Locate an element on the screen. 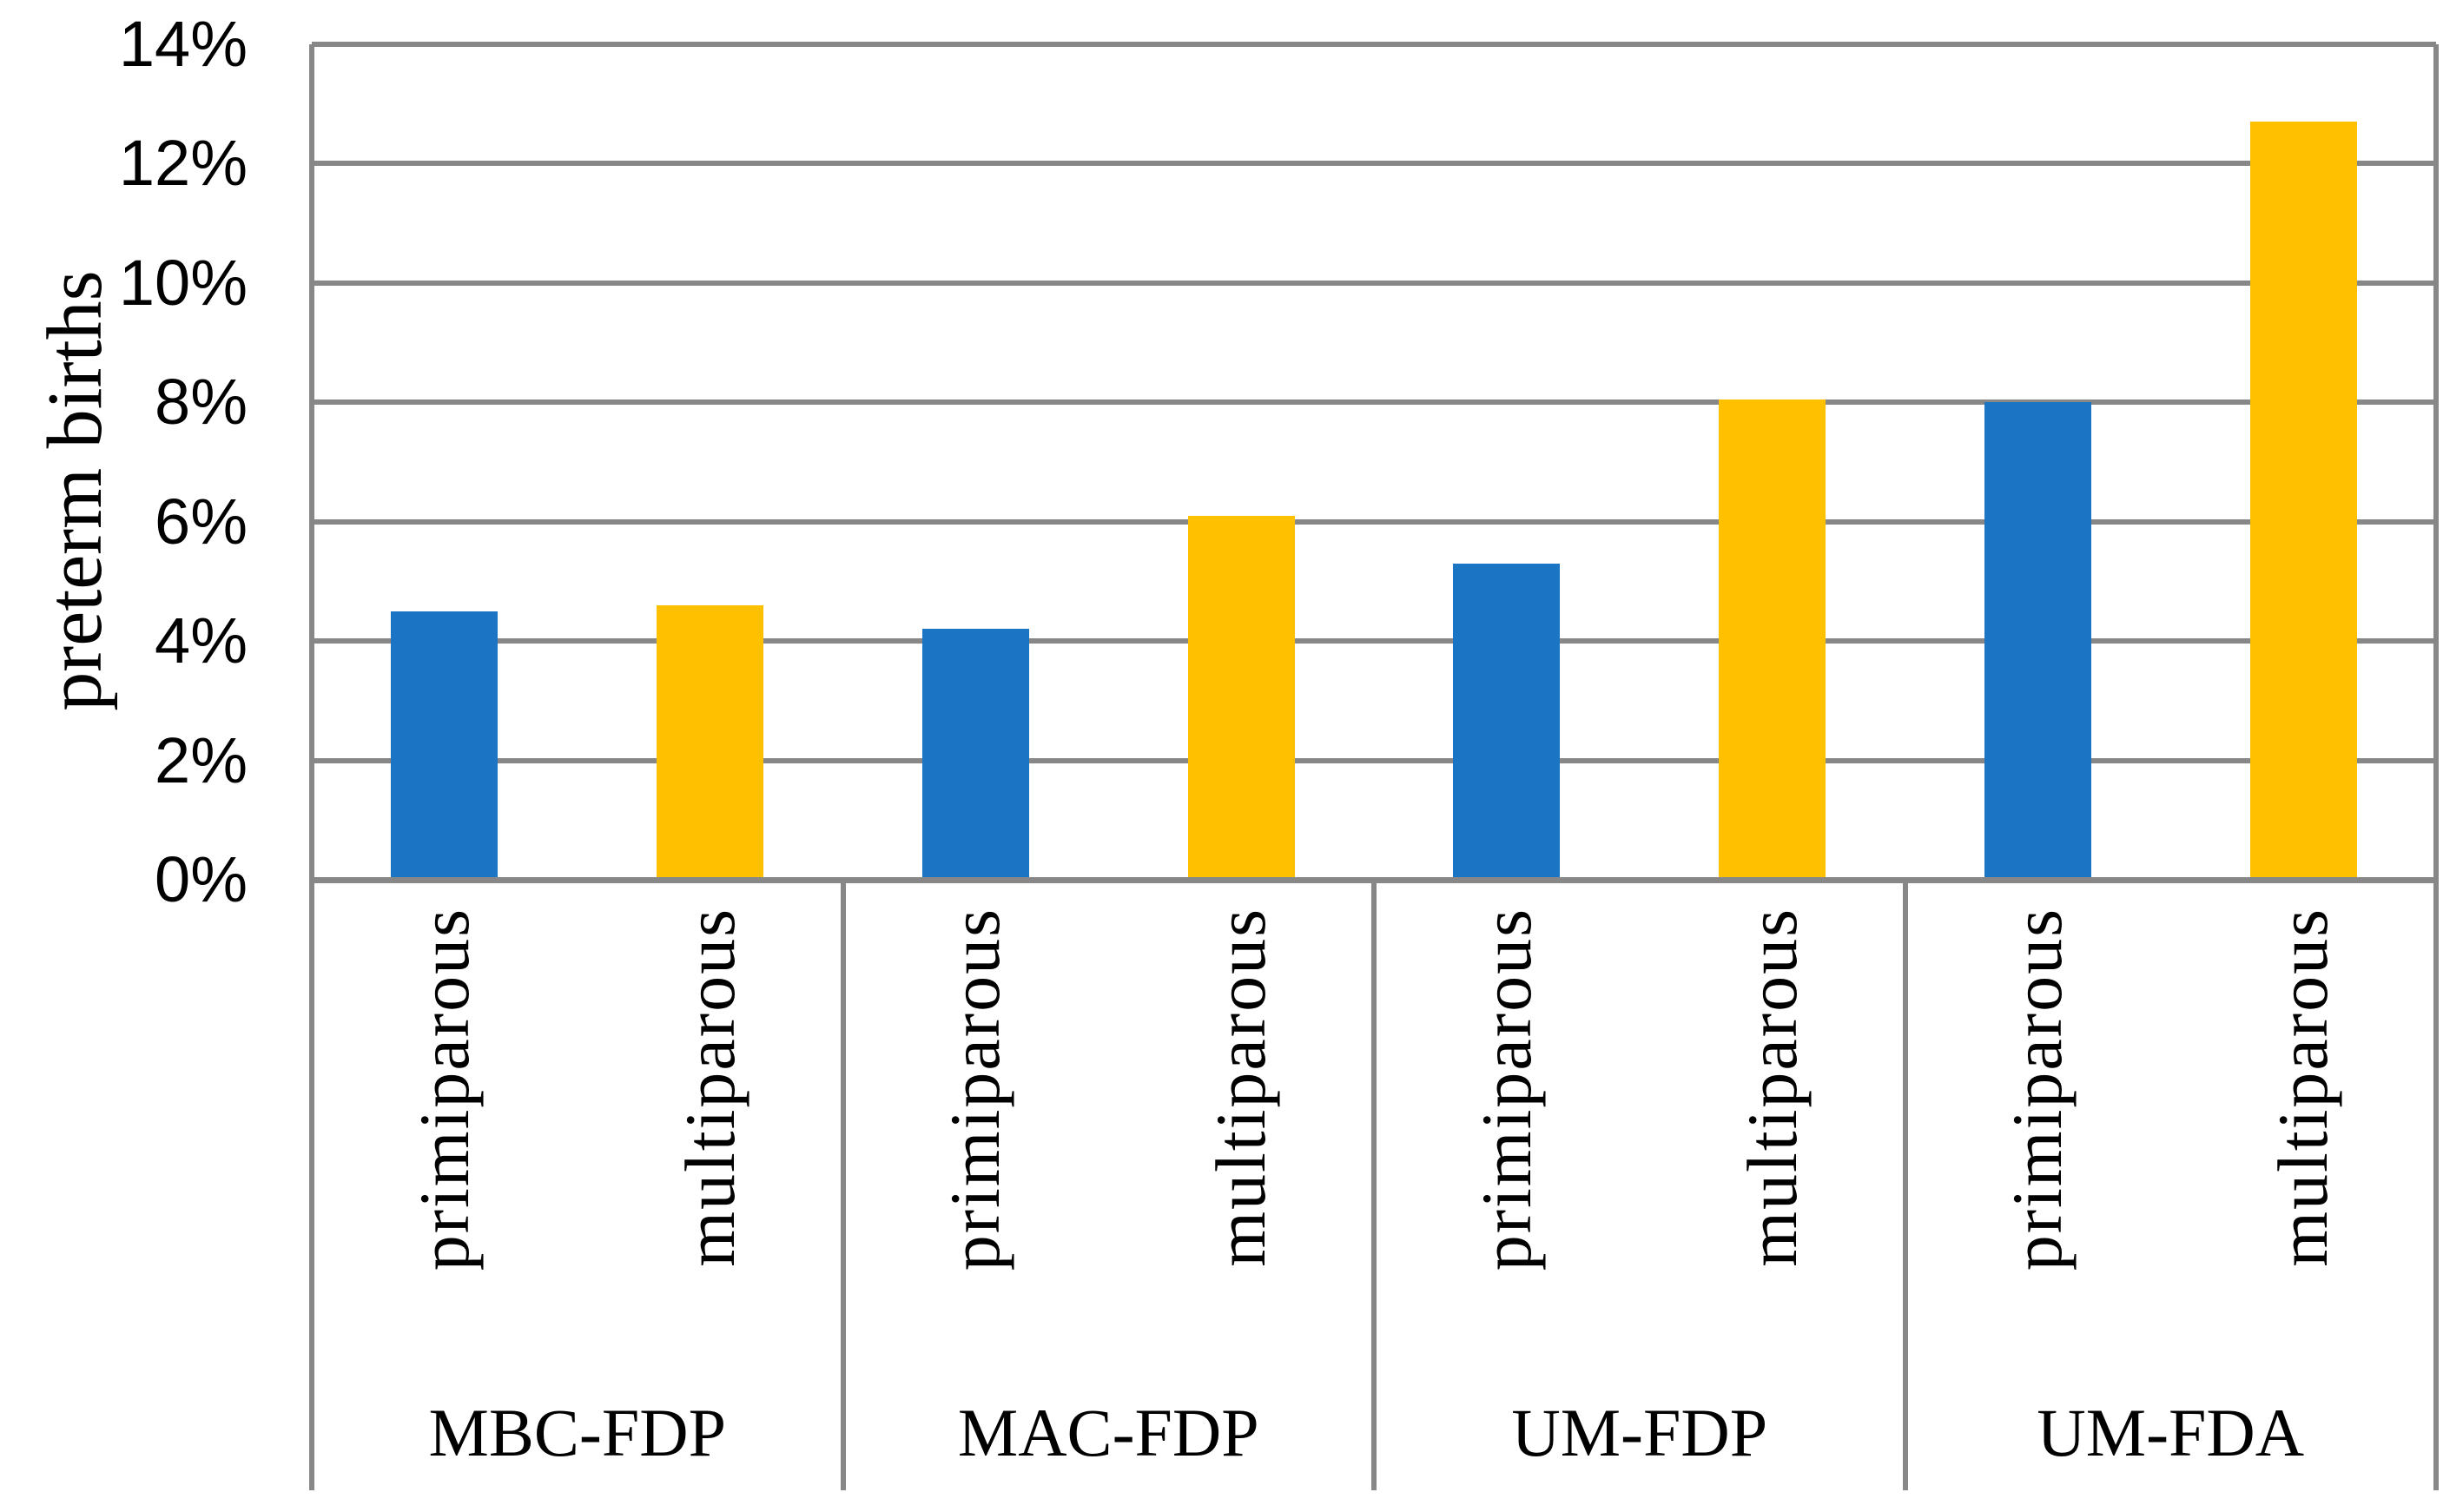 The image size is (2463, 1512). y-tick-label: 0% is located at coordinates (201, 879).